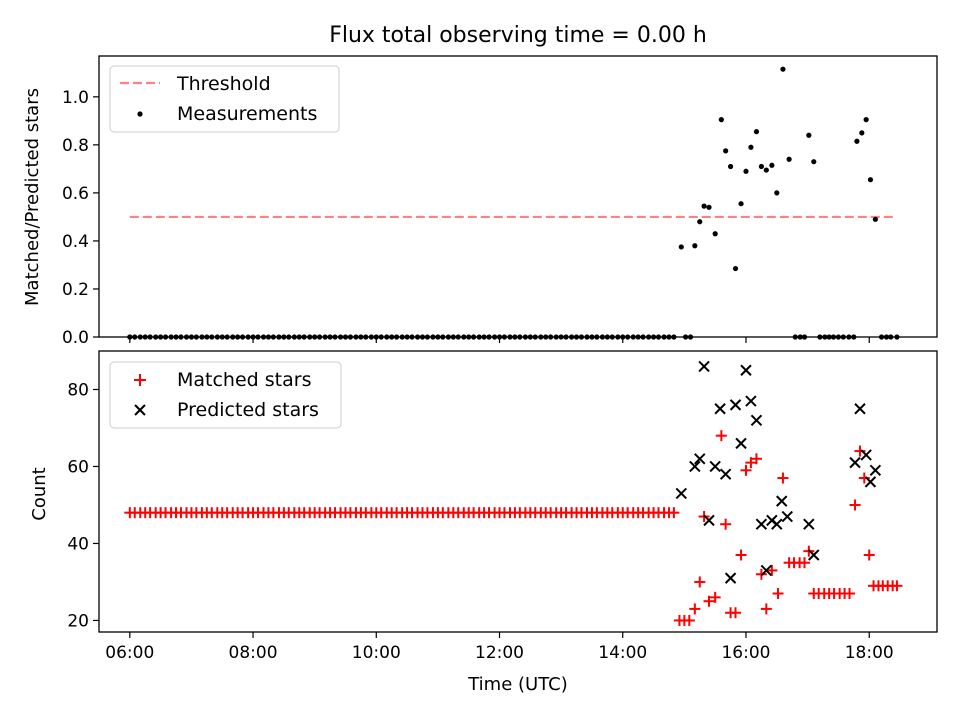  Describe the element at coordinates (517, 684) in the screenshot. I see `x-axis-label: Time (UTC)` at that location.